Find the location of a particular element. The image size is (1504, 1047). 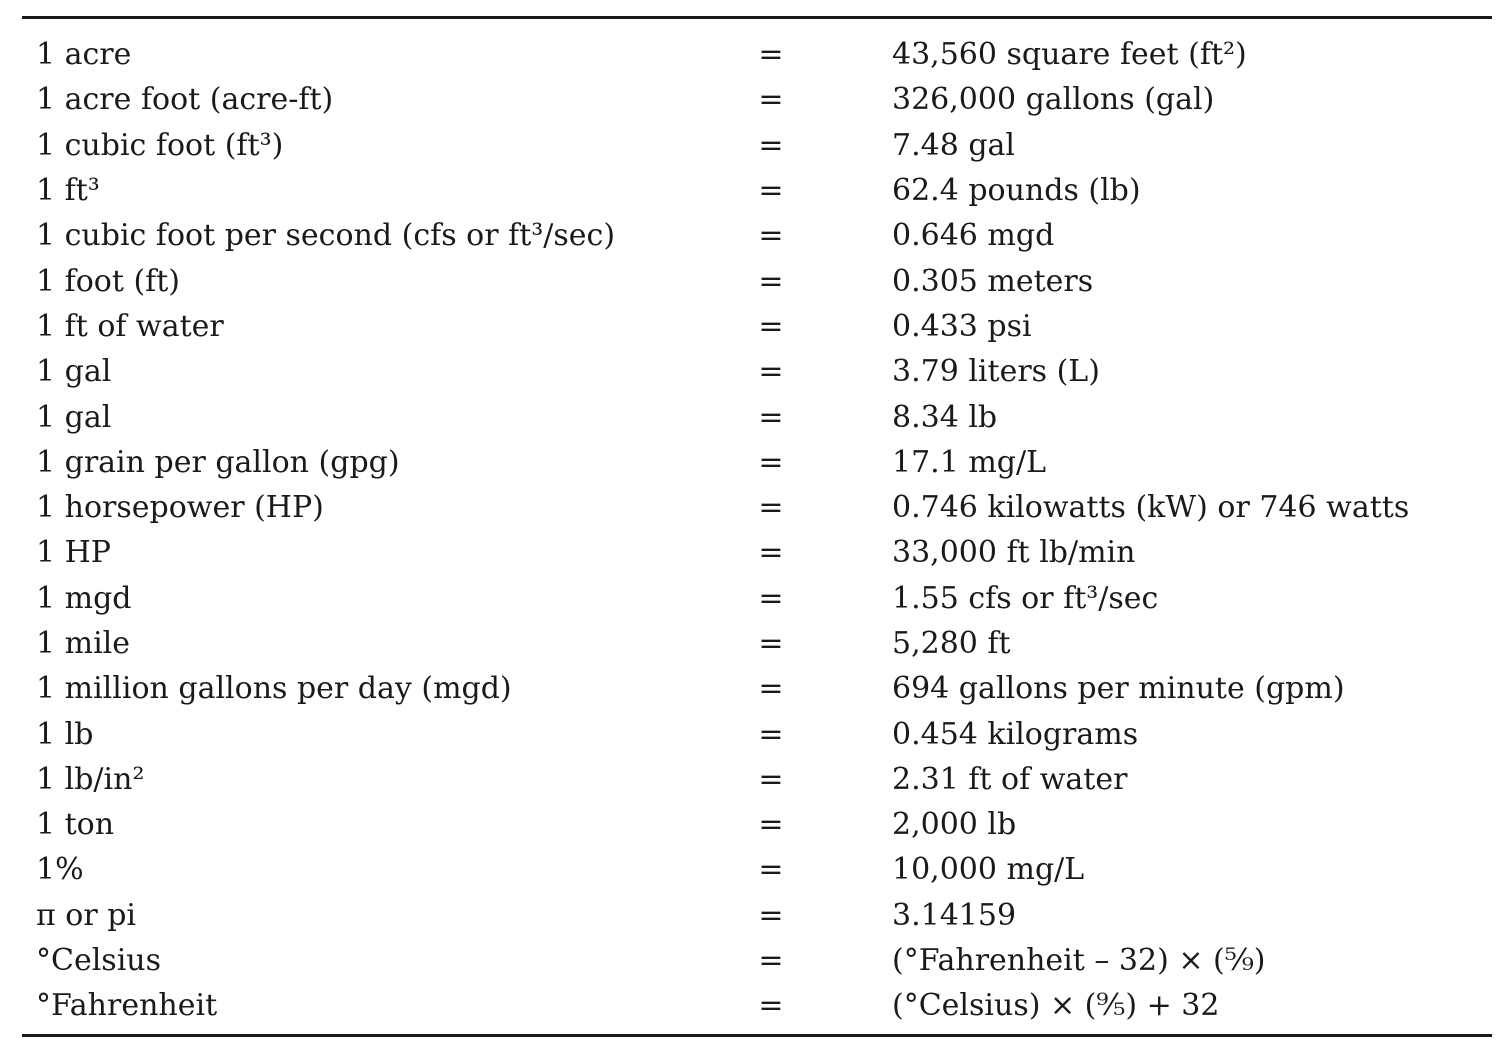

table-row: 1 ft³ = 62.4 pounds (lb) is located at coordinates (756, 190).